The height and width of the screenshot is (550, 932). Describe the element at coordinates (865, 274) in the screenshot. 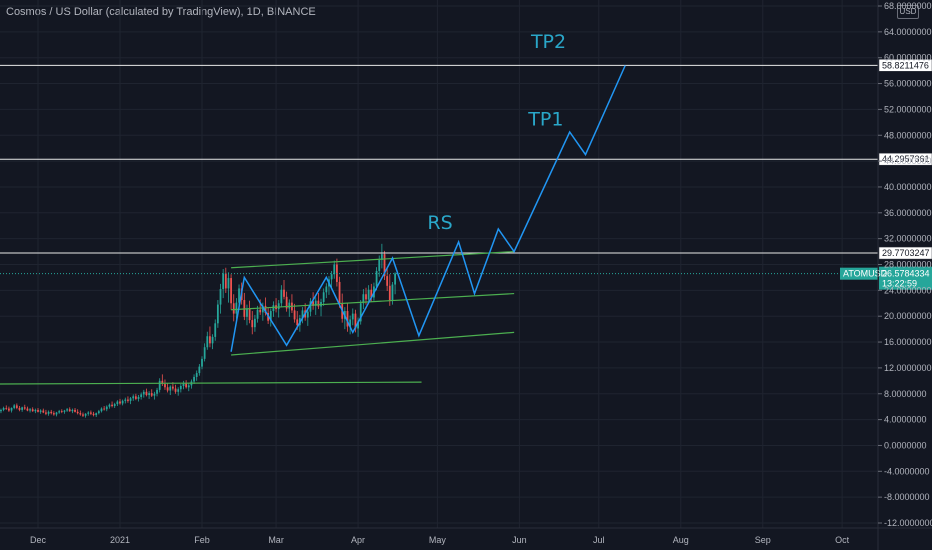

I see `symbol-tag-label: ATOMUSD` at that location.